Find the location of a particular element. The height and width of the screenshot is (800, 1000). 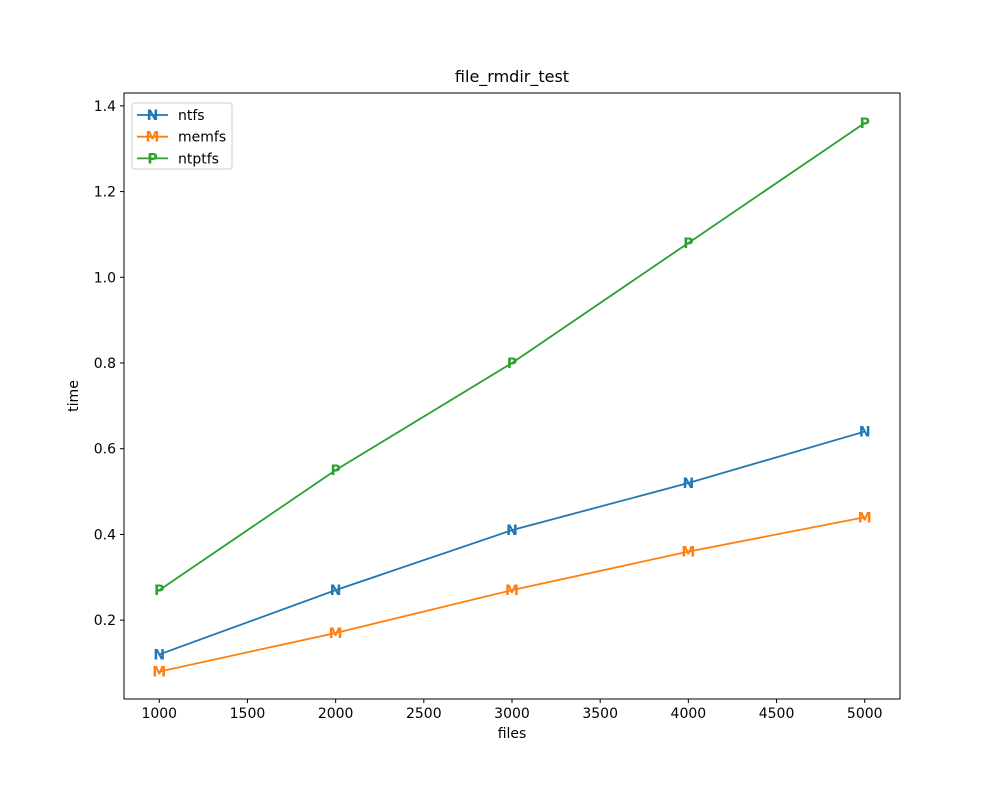

x-tick-label: 3500 is located at coordinates (600, 714).